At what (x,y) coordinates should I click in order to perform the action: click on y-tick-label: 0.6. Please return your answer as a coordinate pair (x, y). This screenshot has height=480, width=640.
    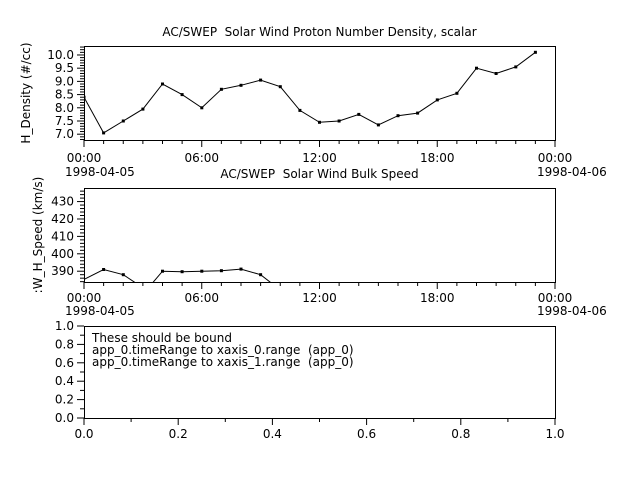
    Looking at the image, I should click on (64, 363).